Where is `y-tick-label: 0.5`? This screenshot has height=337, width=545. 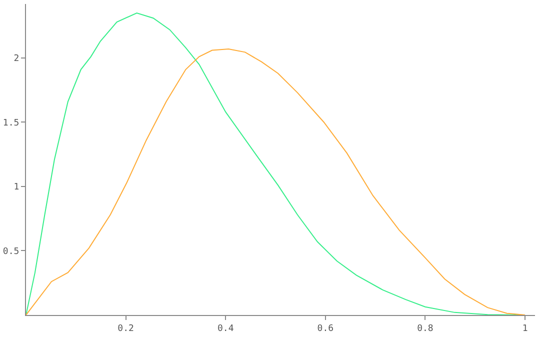 y-tick-label: 0.5 is located at coordinates (11, 251).